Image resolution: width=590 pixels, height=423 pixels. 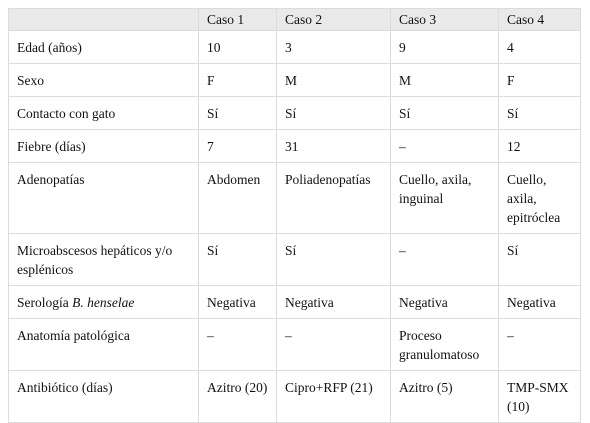 What do you see at coordinates (30, 80) in the screenshot?
I see `label-text: Sexo` at bounding box center [30, 80].